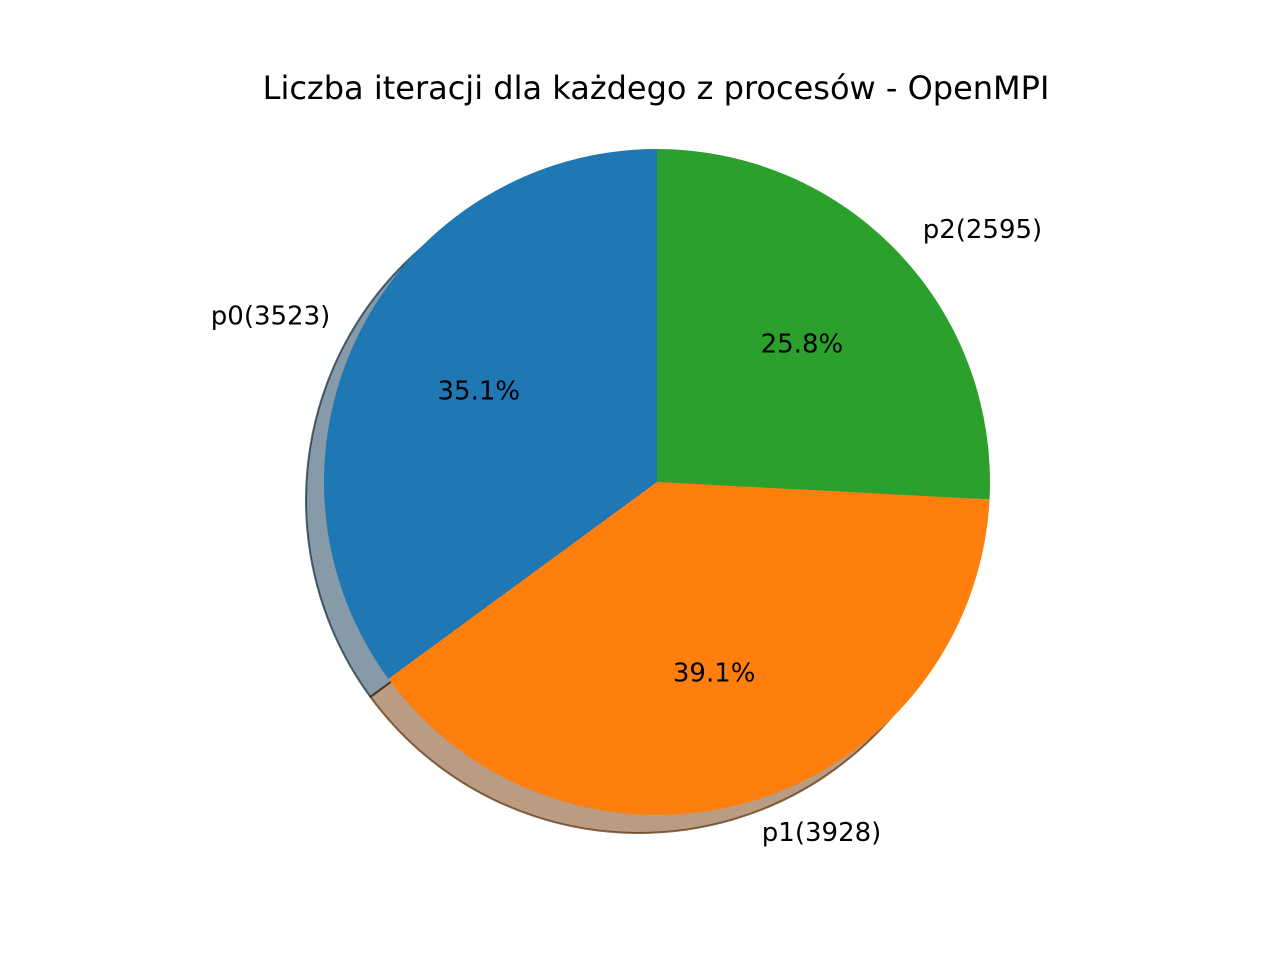 The height and width of the screenshot is (960, 1280). What do you see at coordinates (983, 230) in the screenshot?
I see `pie-slice-label-2: p2(2595)` at bounding box center [983, 230].